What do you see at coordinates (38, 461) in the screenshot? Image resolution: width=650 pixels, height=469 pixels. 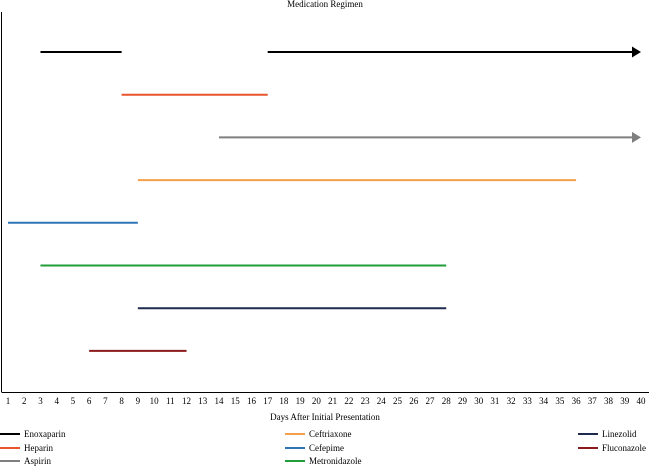 I see `legend-label: Aspirin` at bounding box center [38, 461].